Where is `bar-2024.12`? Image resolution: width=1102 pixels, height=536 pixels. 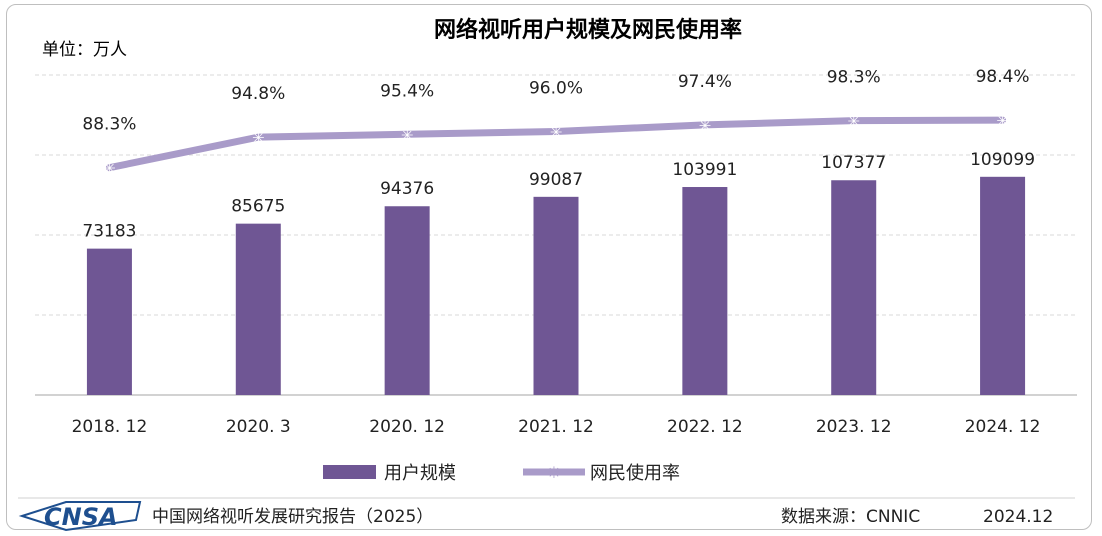
bar-2024.12 is located at coordinates (1003, 285).